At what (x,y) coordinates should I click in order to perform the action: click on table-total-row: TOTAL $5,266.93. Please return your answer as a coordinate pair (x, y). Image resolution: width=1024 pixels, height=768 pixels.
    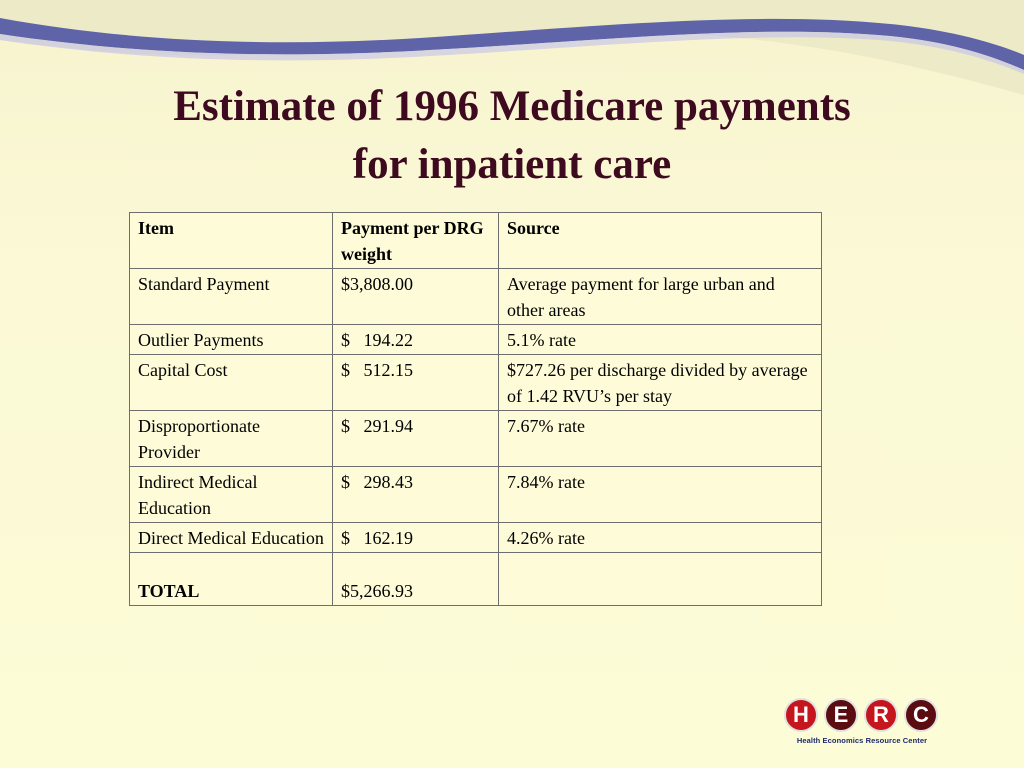
    Looking at the image, I should click on (475, 579).